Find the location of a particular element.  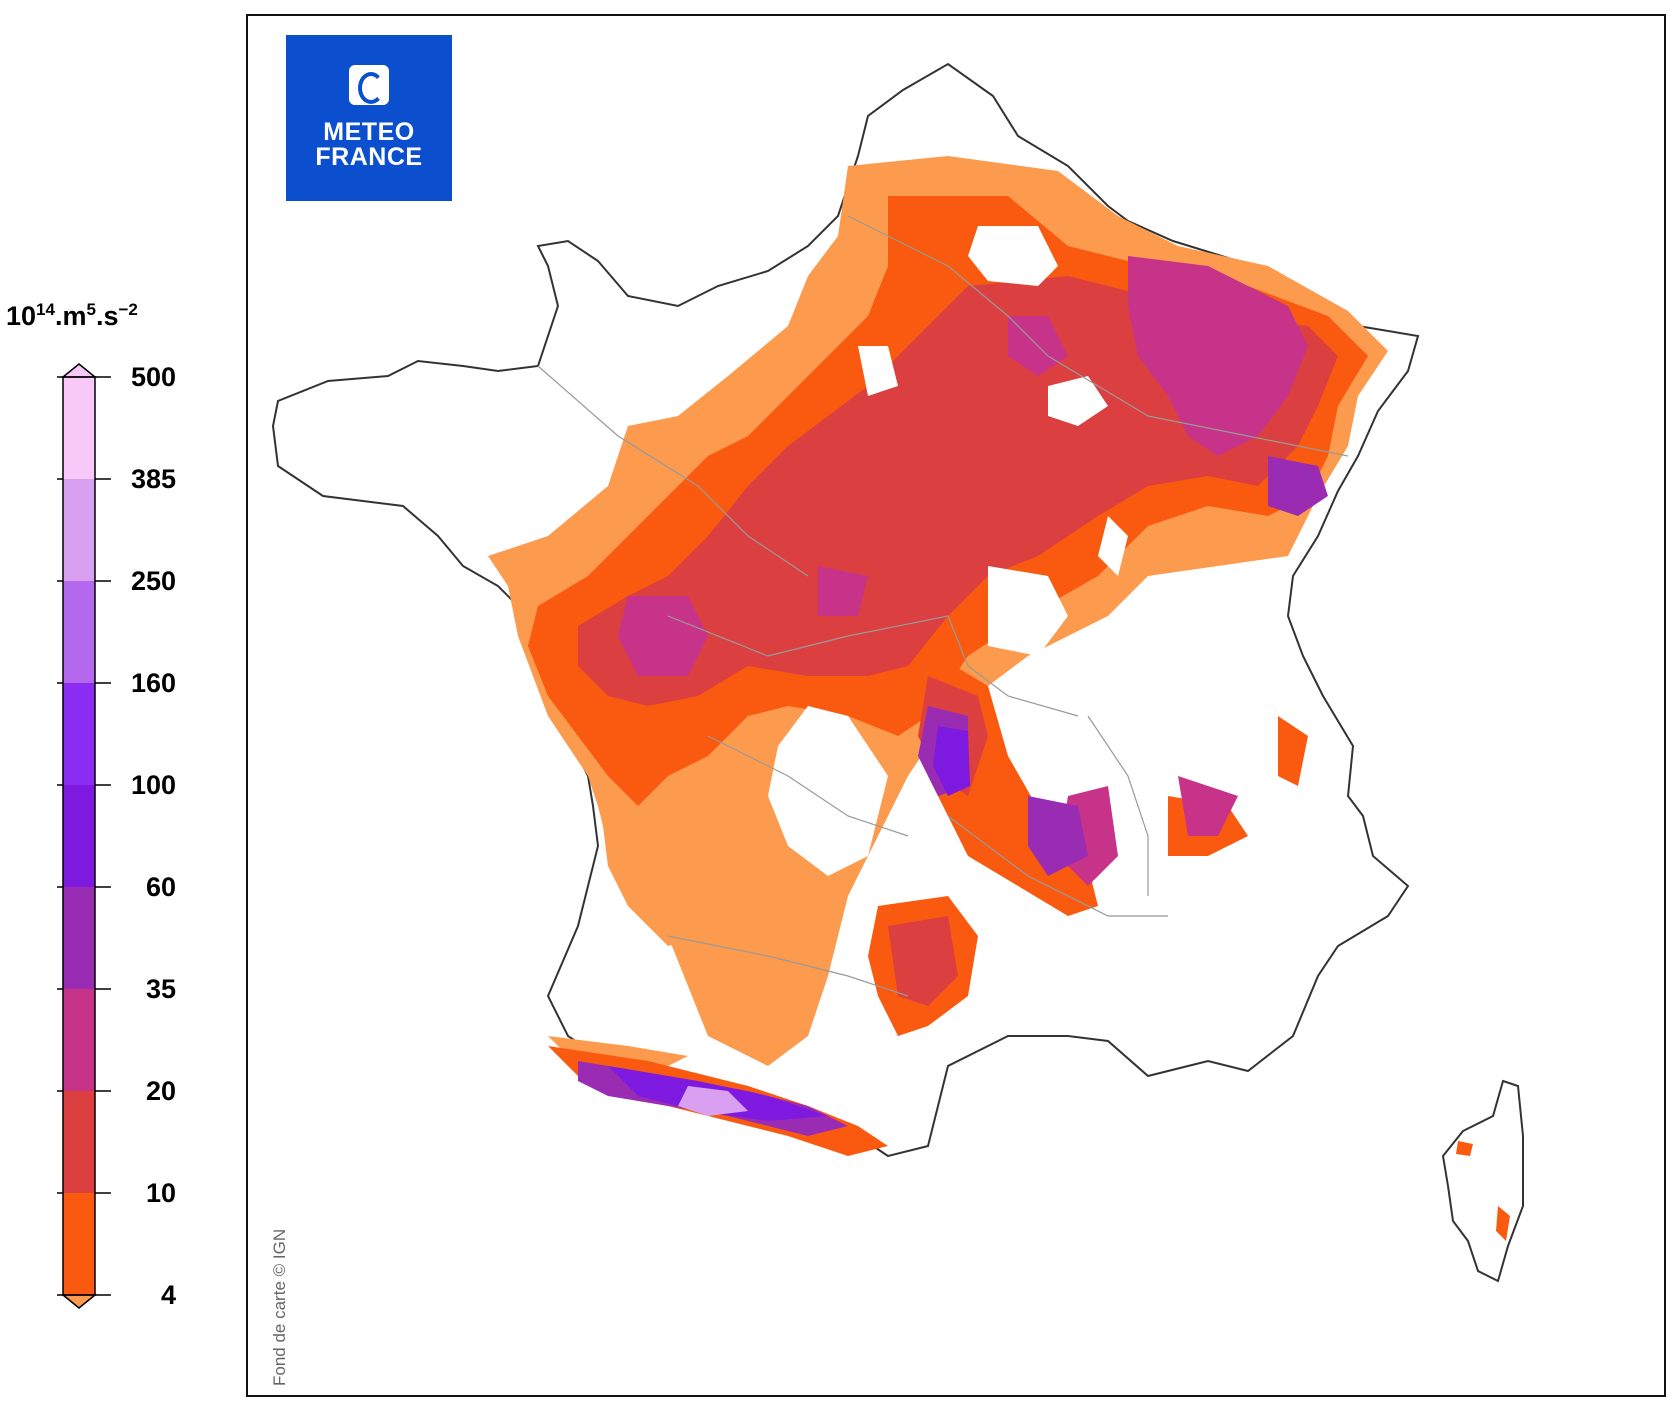

legend-tick-label: 35 is located at coordinates (161, 989).